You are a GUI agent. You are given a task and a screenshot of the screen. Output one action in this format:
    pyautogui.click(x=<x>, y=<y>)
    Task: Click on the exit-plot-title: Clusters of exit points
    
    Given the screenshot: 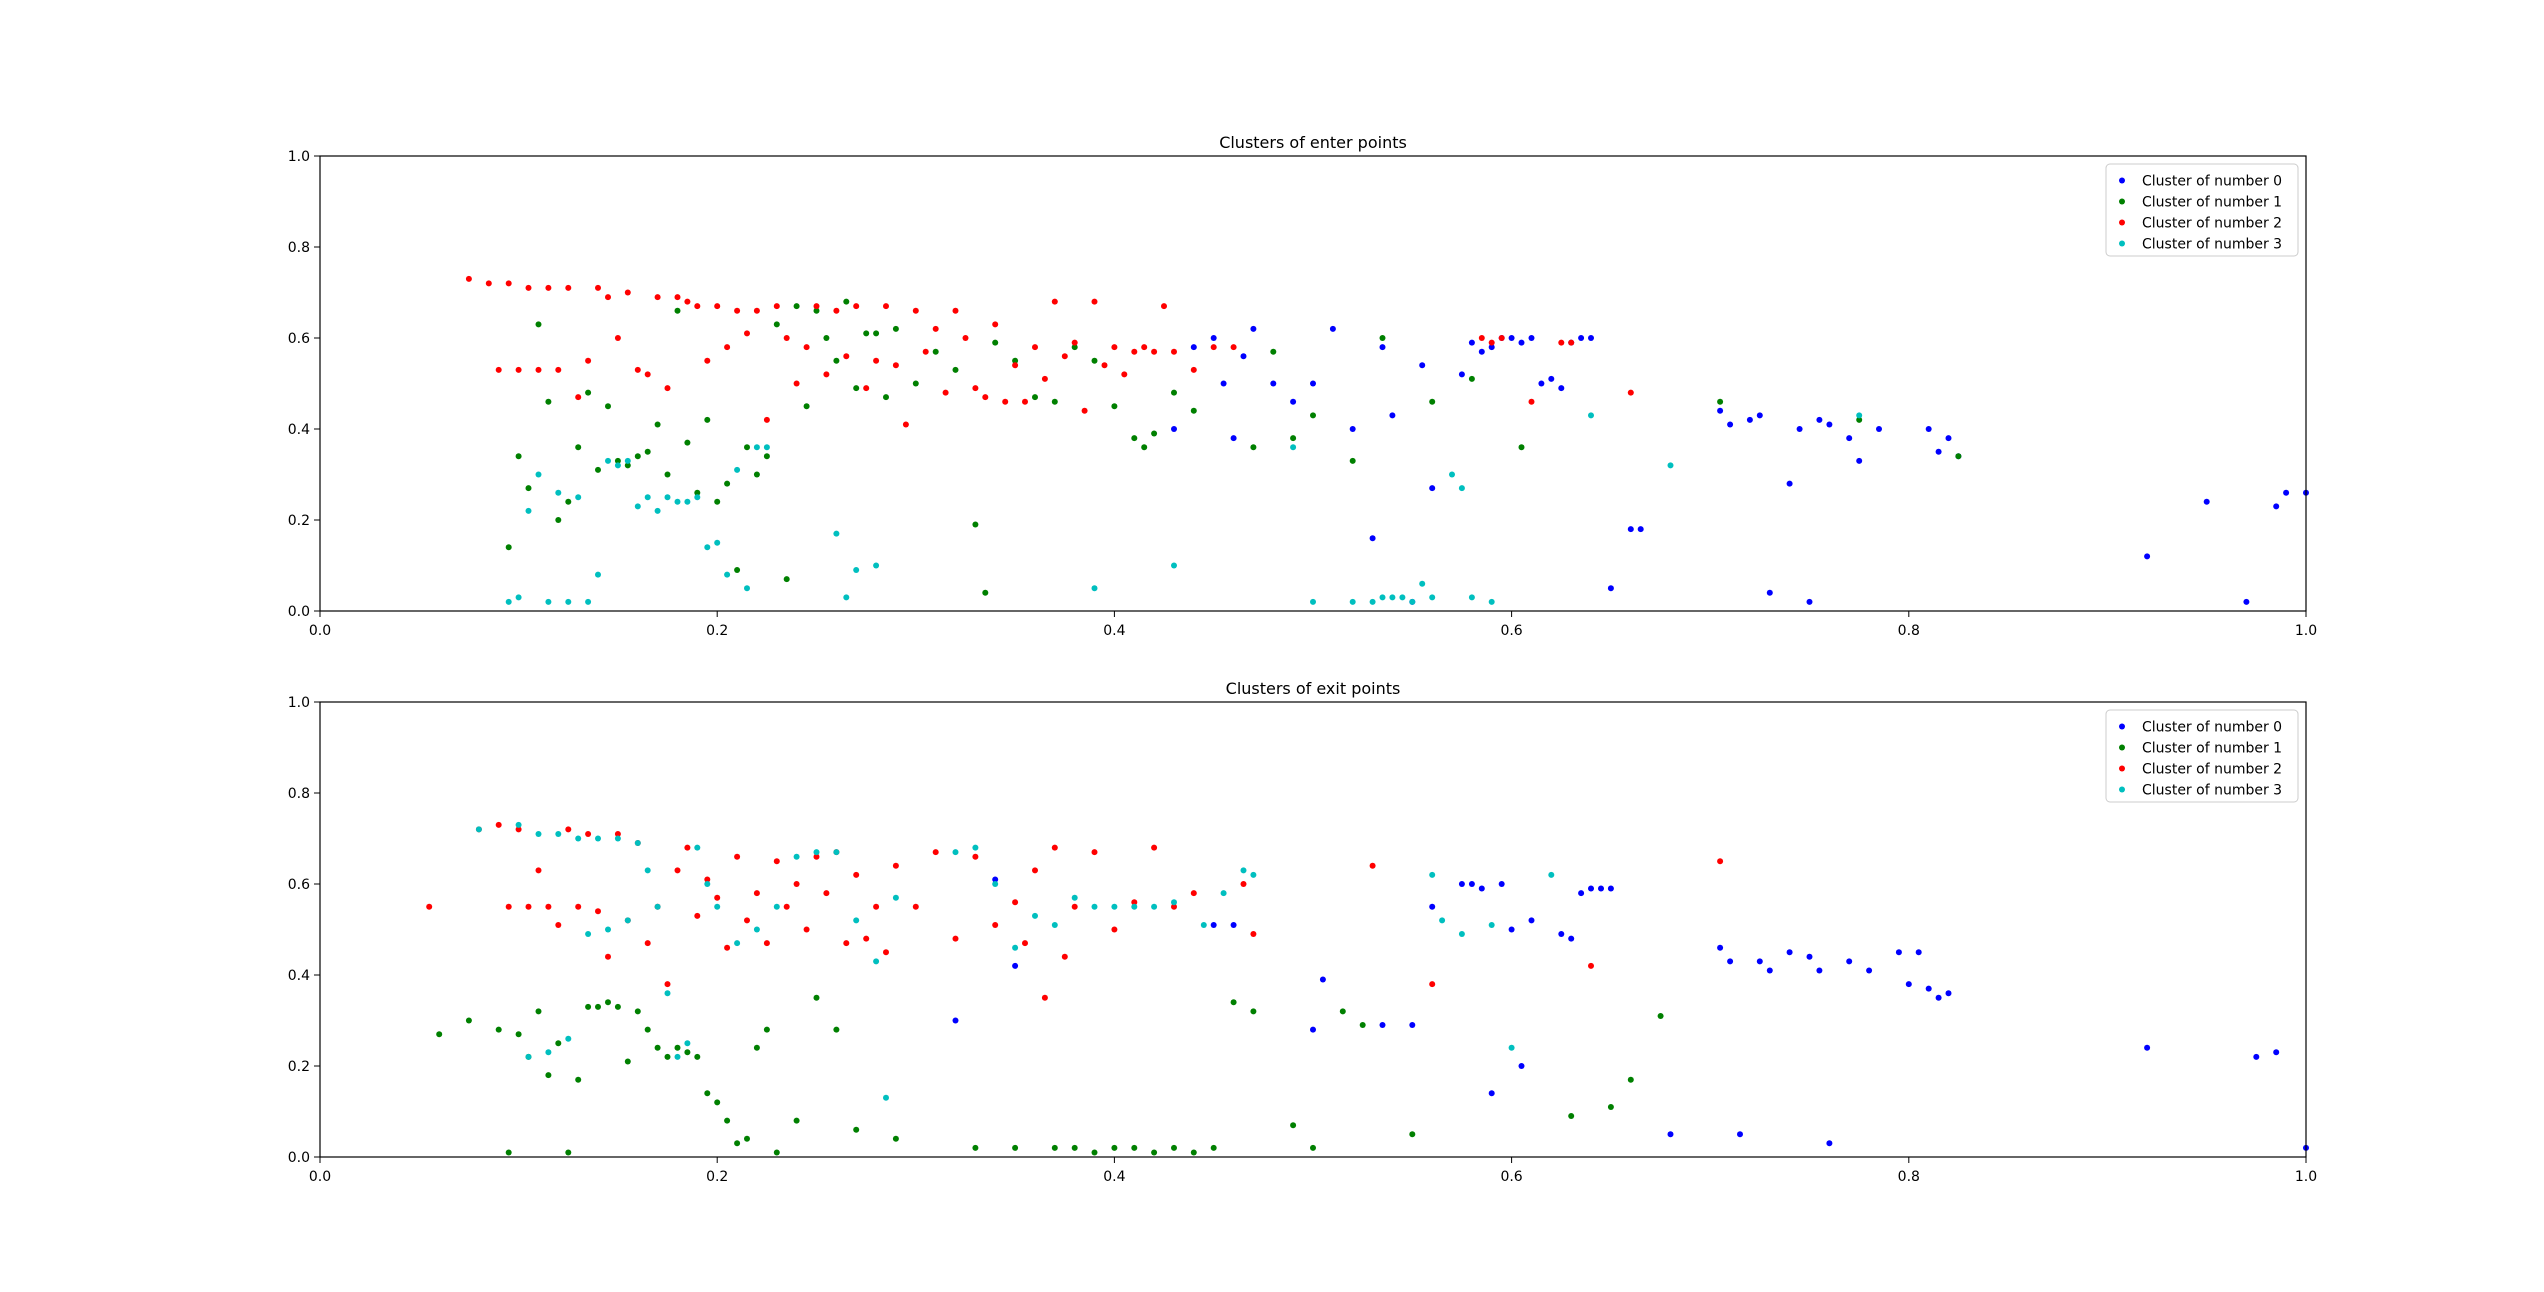 What is the action you would take?
    pyautogui.click(x=1313, y=688)
    